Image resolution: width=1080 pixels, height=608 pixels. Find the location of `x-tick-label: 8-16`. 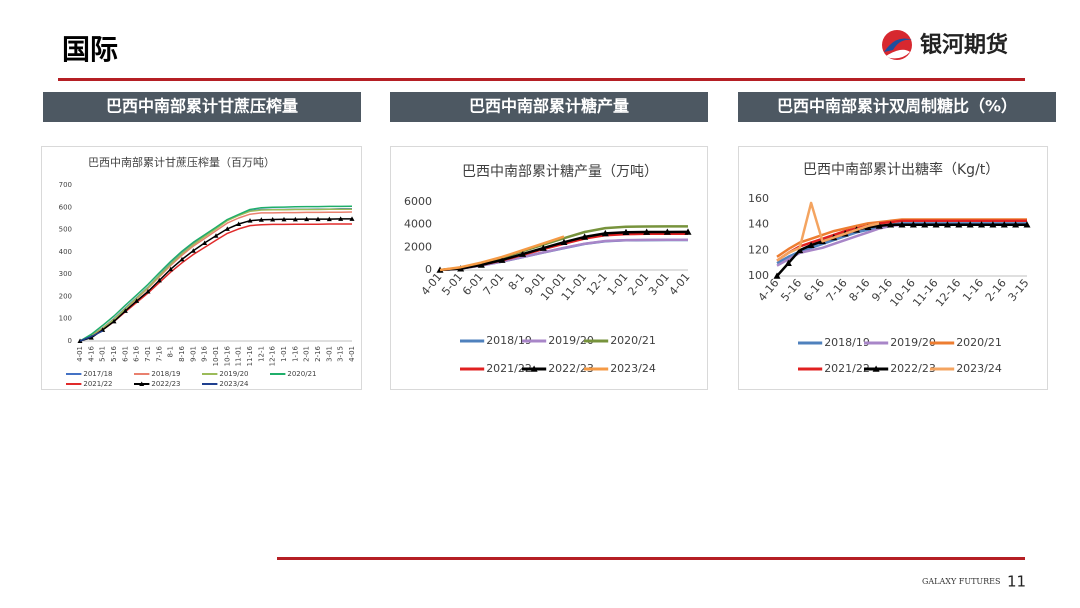

x-tick-label: 8-16 is located at coordinates (182, 353).